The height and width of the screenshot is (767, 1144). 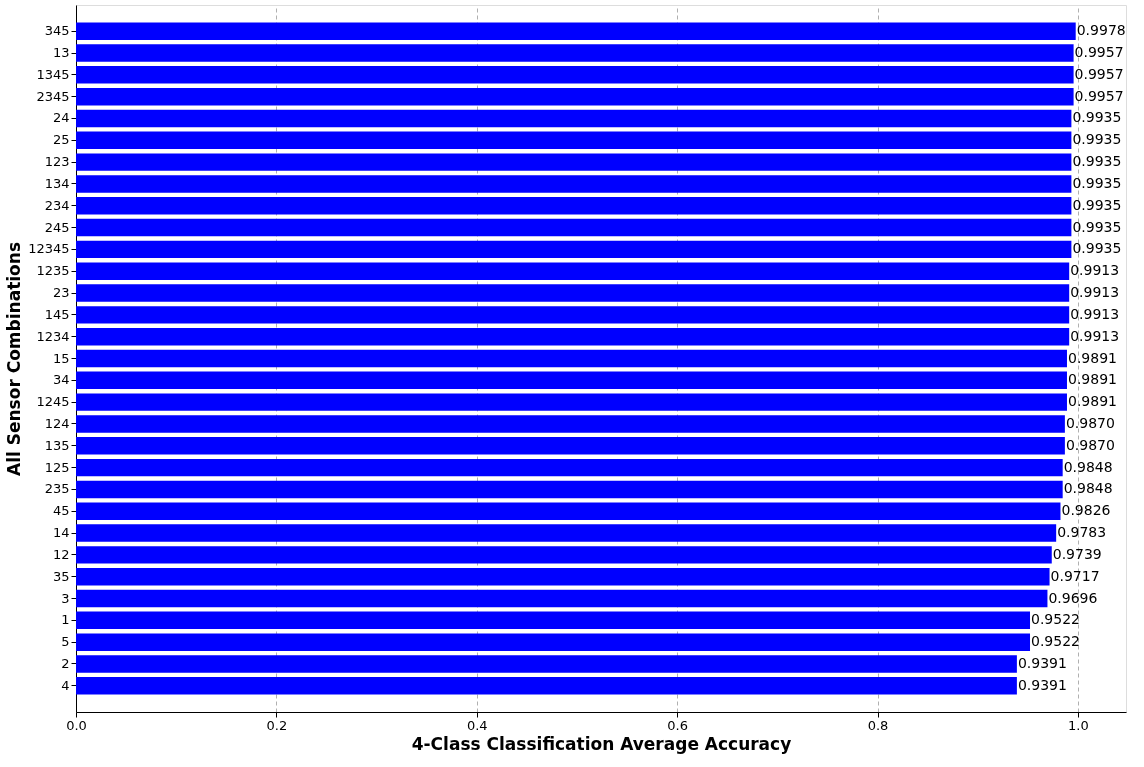 What do you see at coordinates (61, 533) in the screenshot?
I see `y-tick-label: 14` at bounding box center [61, 533].